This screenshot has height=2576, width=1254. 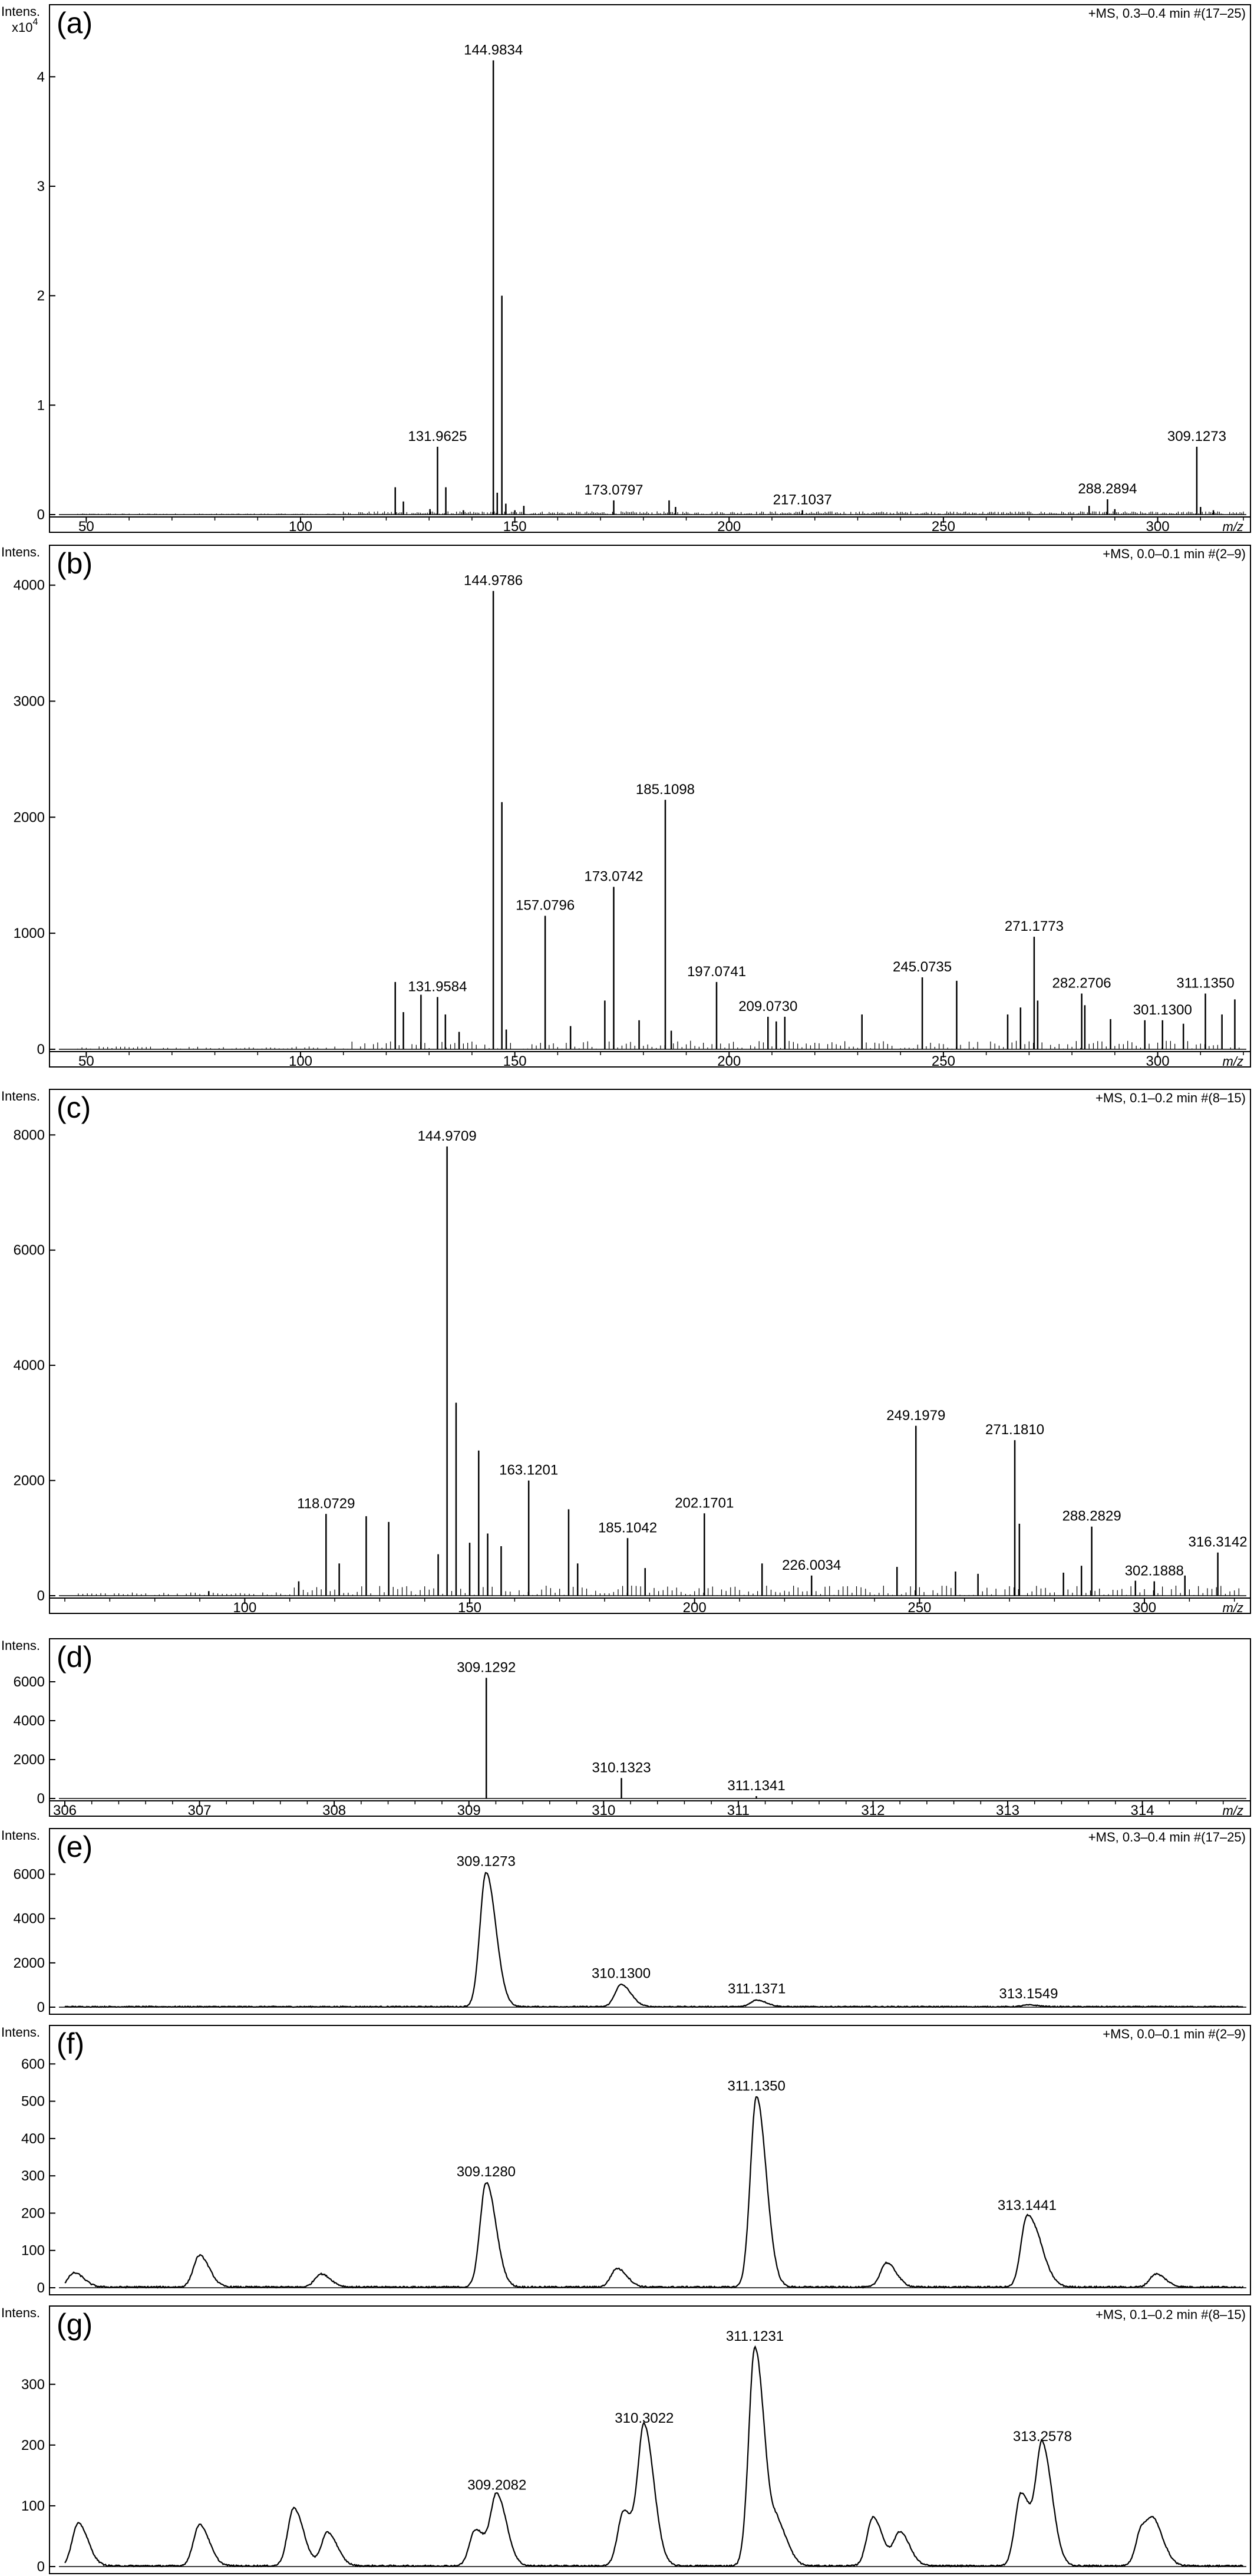 I want to click on panel-letter: (b), so click(x=75, y=563).